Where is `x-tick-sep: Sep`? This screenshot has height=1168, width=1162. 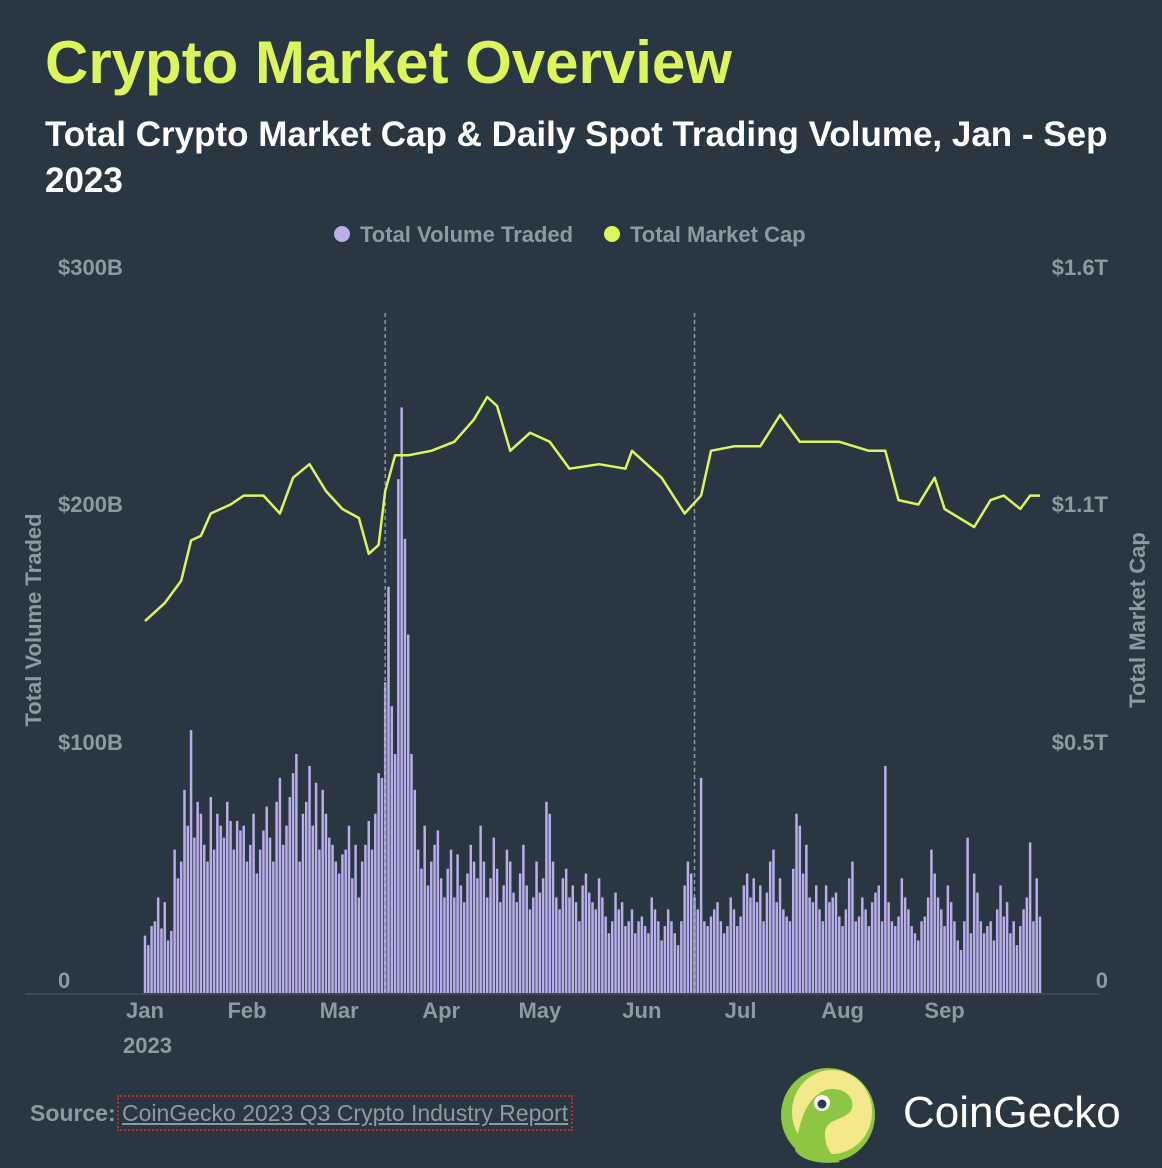 x-tick-sep: Sep is located at coordinates (944, 1010).